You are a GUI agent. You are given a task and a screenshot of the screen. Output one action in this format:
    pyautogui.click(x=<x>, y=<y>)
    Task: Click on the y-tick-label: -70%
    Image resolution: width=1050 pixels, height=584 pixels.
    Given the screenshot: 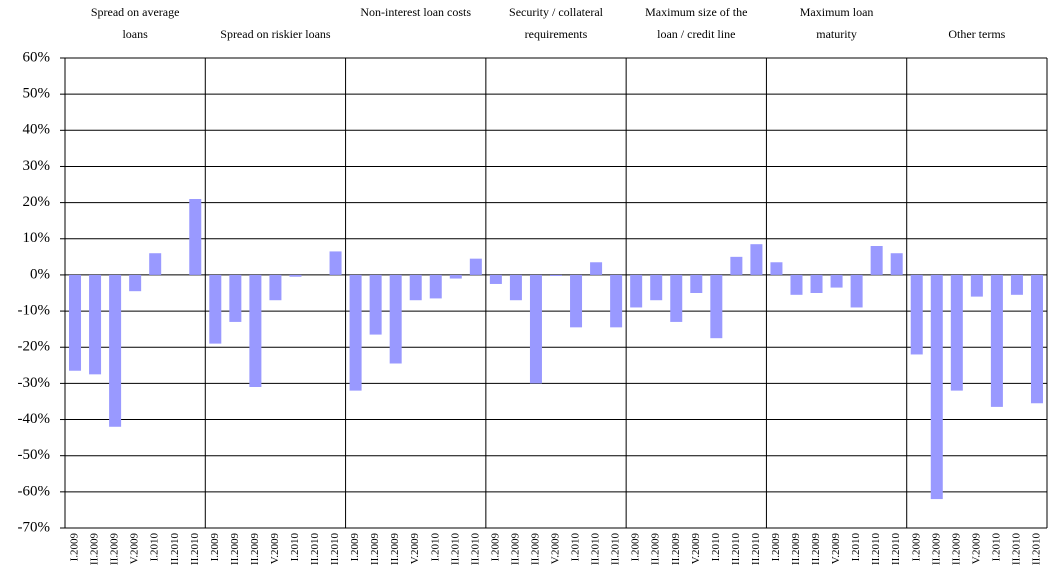 What is the action you would take?
    pyautogui.click(x=34, y=527)
    